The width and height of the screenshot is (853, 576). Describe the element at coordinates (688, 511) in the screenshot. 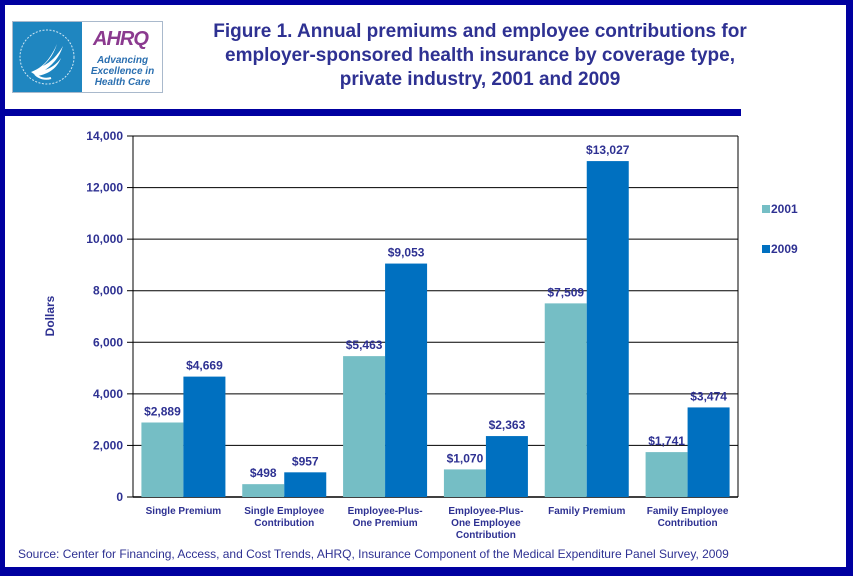

I see `x-category-label: Family Employee` at that location.